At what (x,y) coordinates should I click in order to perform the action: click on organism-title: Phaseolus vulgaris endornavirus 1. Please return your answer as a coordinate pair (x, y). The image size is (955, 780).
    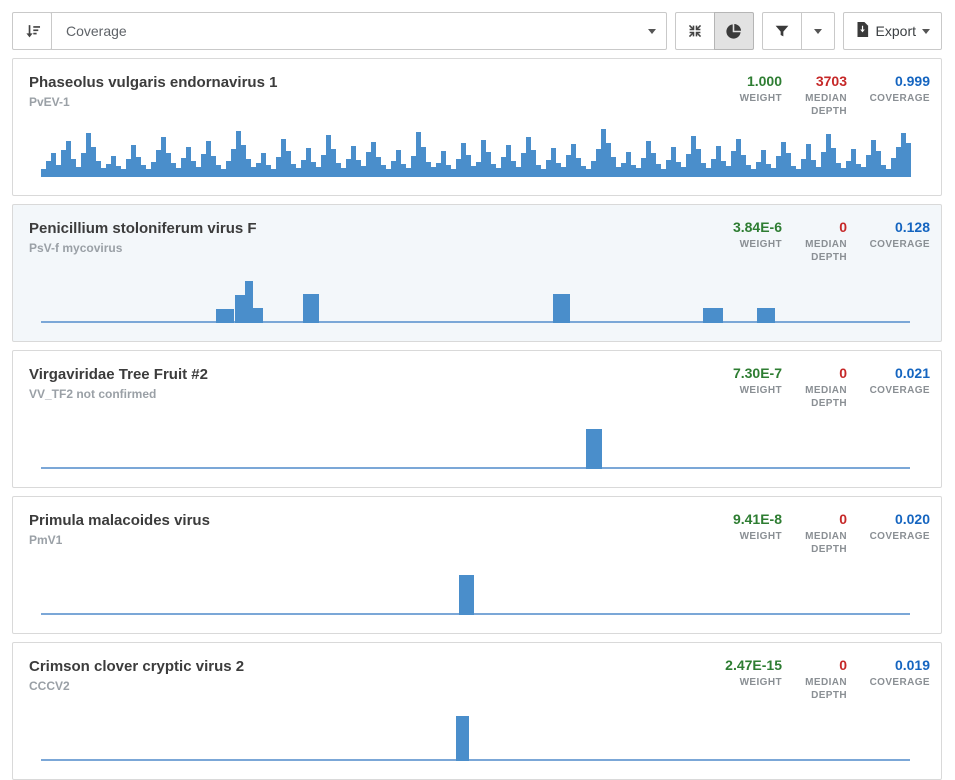
    Looking at the image, I should click on (153, 82).